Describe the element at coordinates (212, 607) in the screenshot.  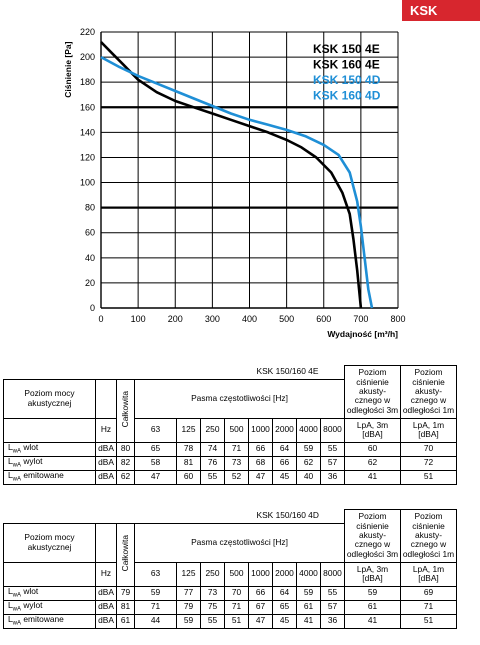
I see `band-cell: 75` at that location.